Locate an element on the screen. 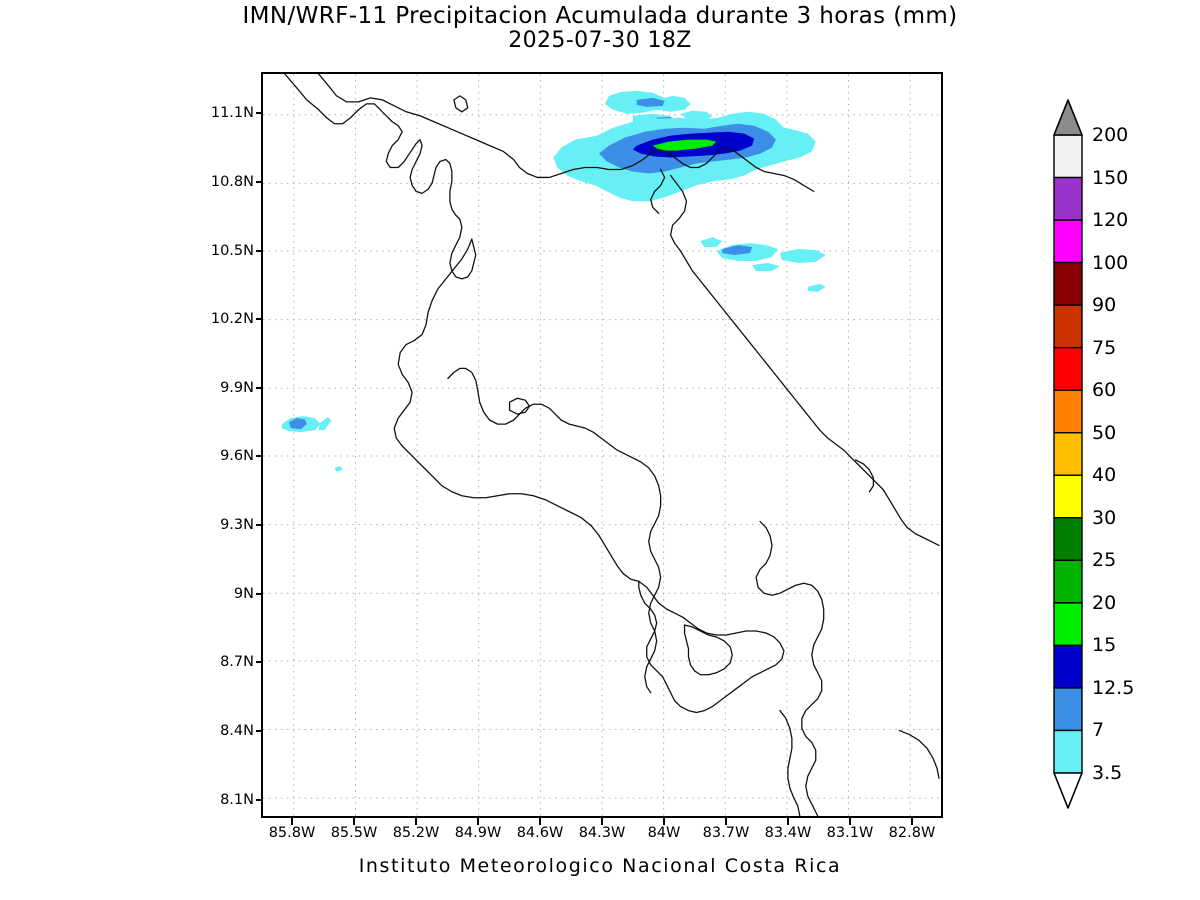 The image size is (1200, 900). colorbar-tick-label: 40 is located at coordinates (1104, 475).